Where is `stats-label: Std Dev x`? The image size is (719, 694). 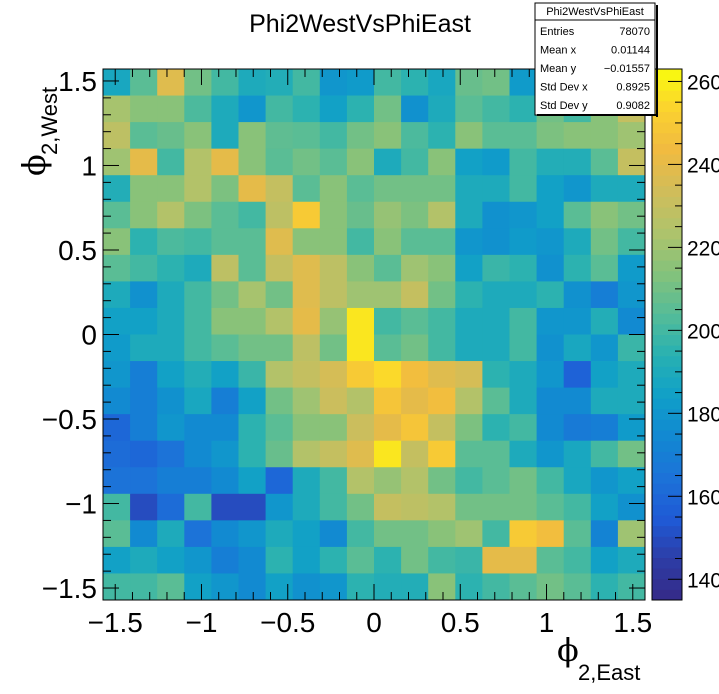 stats-label: Std Dev x is located at coordinates (564, 88).